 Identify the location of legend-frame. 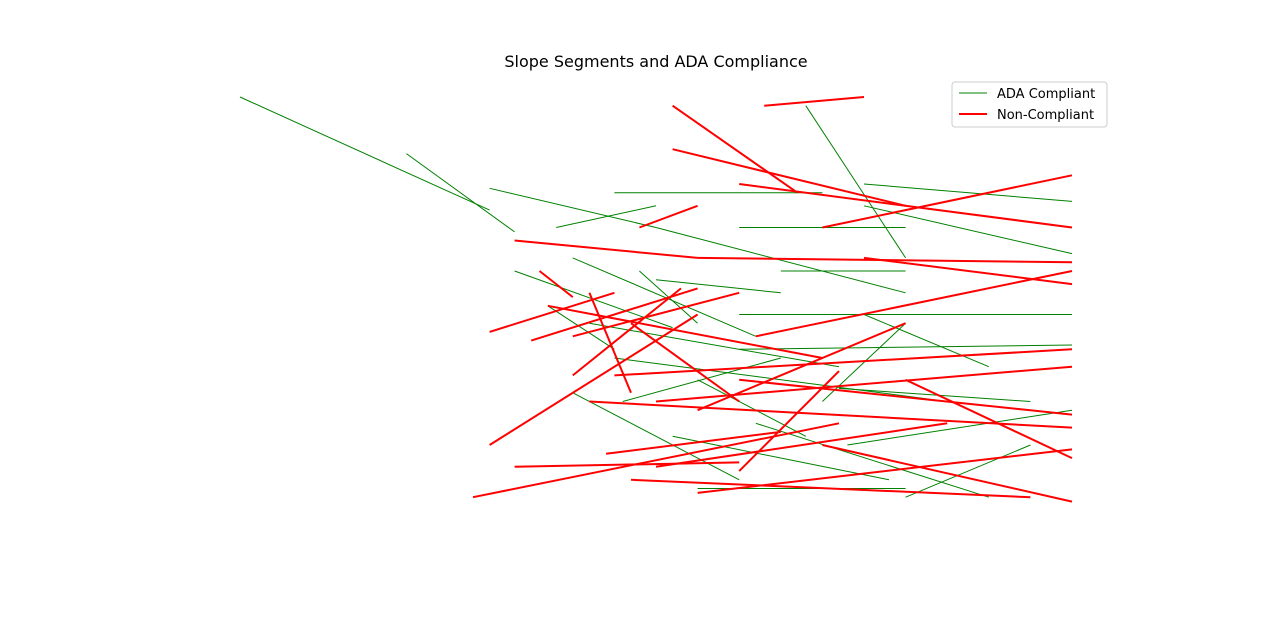
(1029, 104).